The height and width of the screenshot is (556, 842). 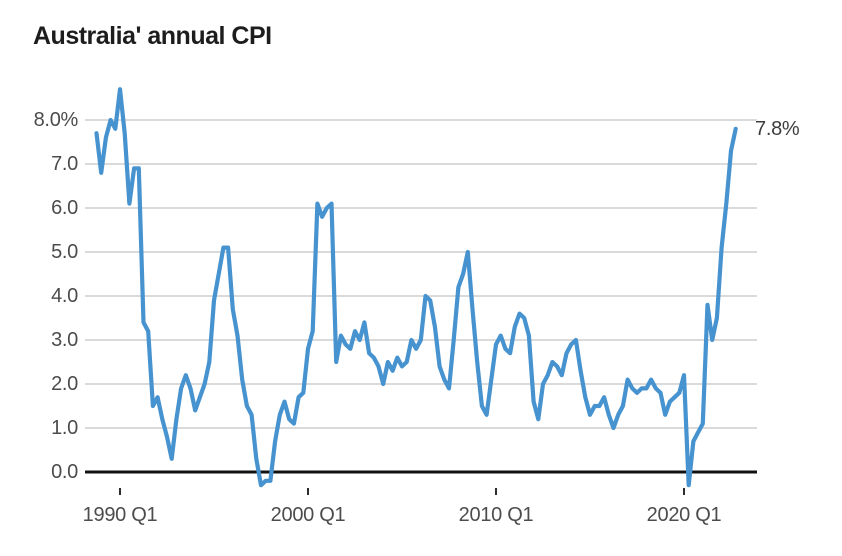 What do you see at coordinates (64, 208) in the screenshot?
I see `y-axis-tick-label: 6.0` at bounding box center [64, 208].